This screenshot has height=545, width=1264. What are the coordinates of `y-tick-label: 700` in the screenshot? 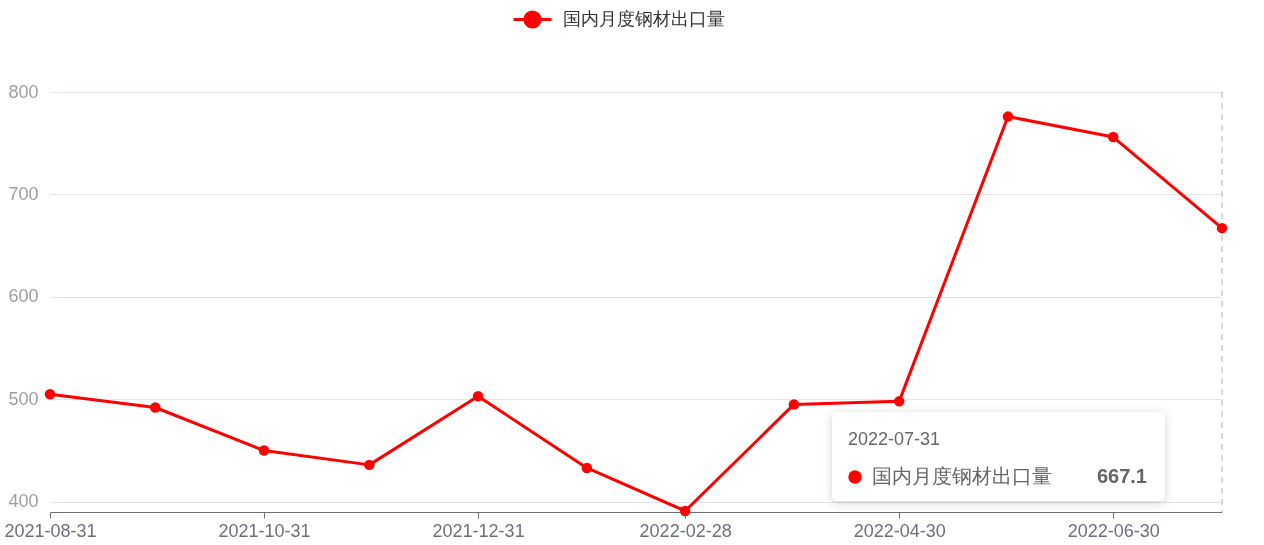 It's located at (23, 193).